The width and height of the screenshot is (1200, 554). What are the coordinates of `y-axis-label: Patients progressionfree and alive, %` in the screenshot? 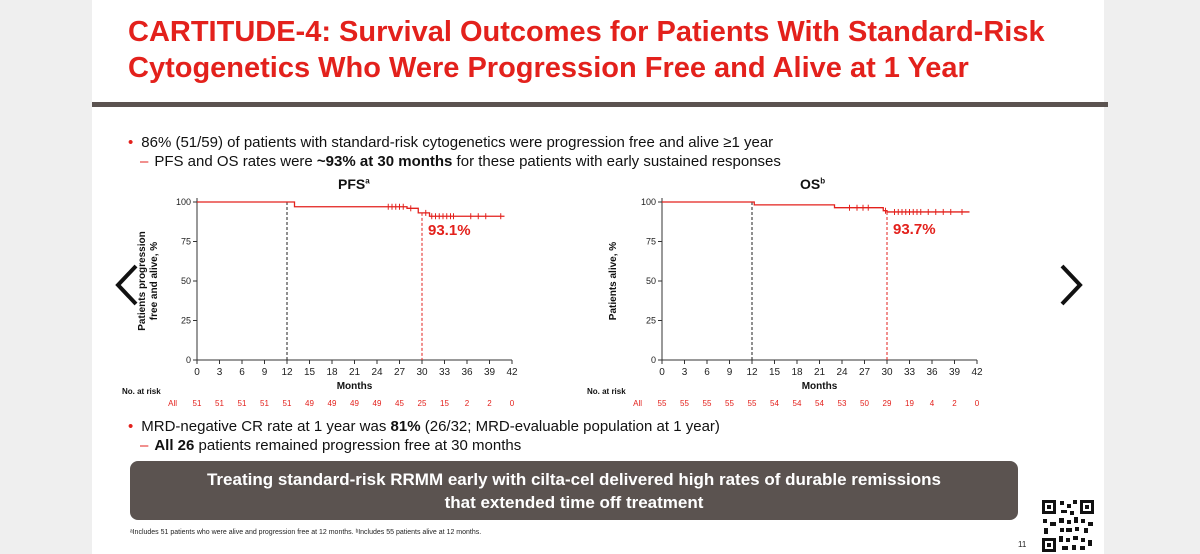 It's located at (148, 280).